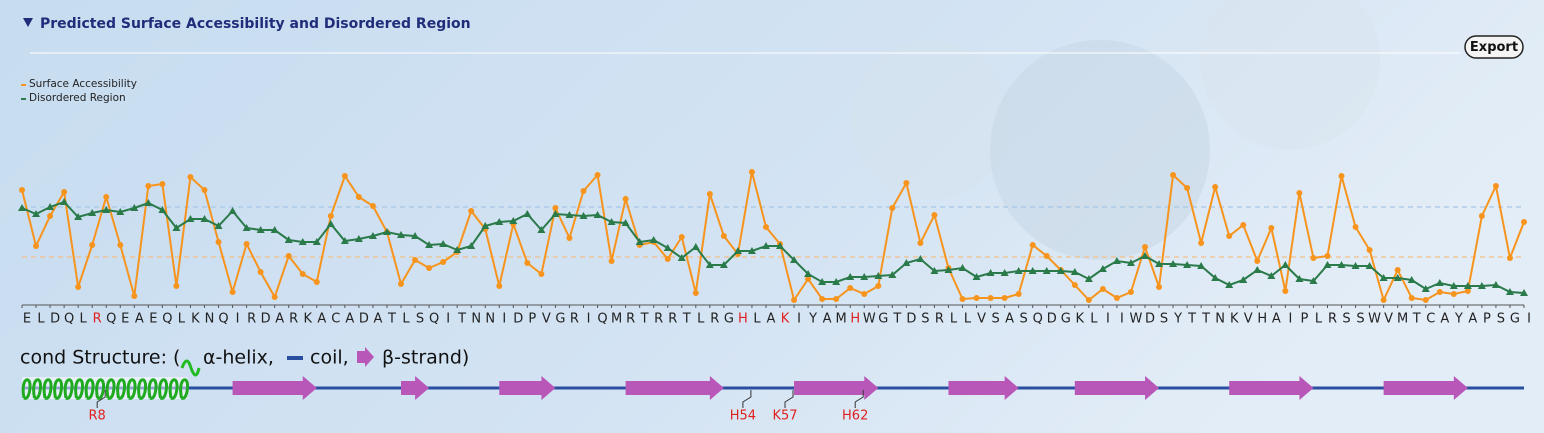 This screenshot has height=433, width=1544. I want to click on export-button-bg, so click(1494, 47).